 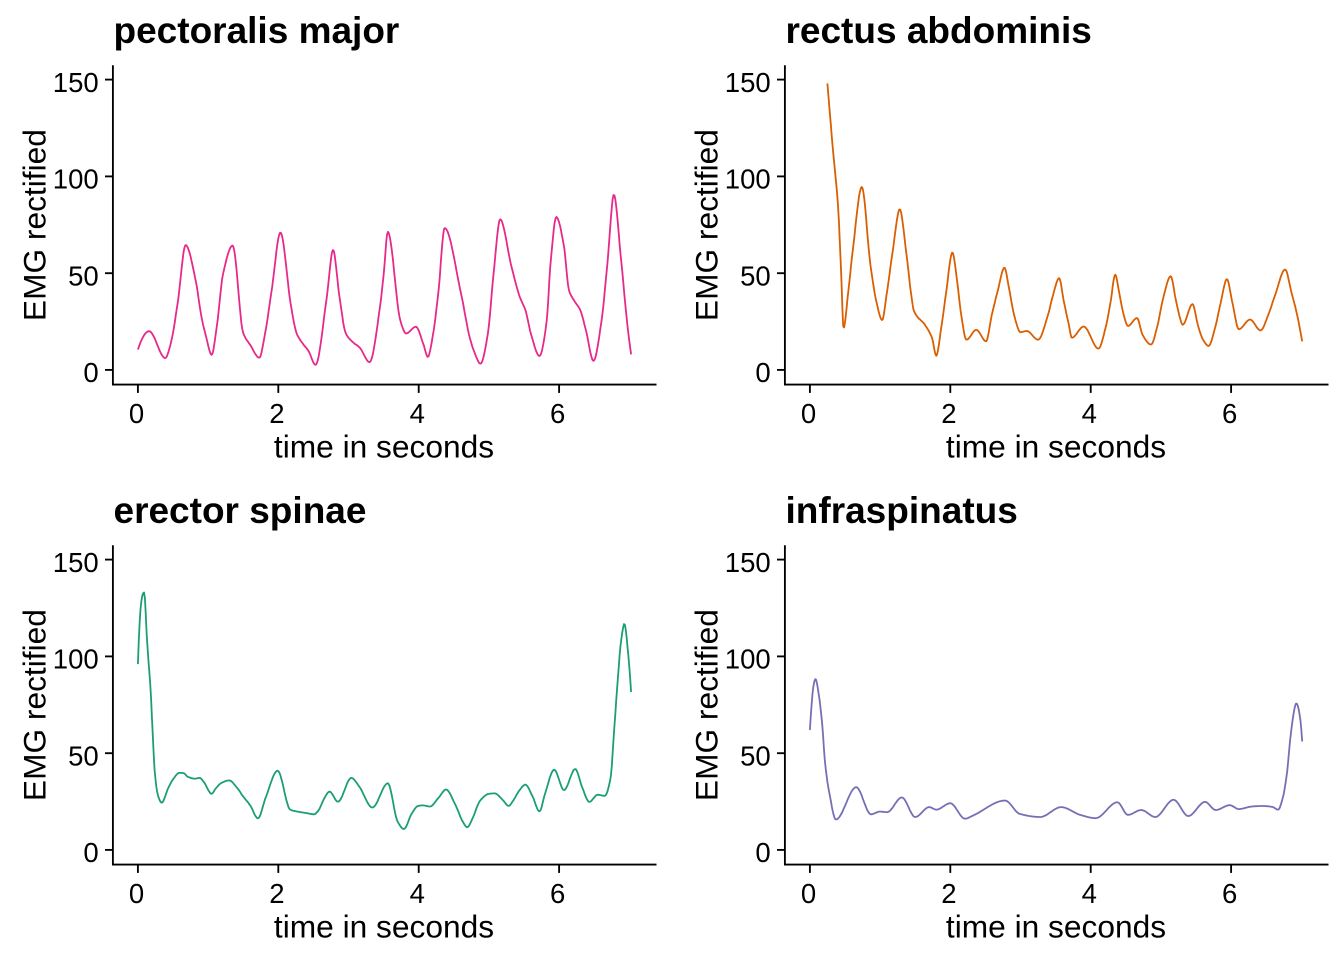 I want to click on svg-text: rectus abdominis, so click(x=939, y=30).